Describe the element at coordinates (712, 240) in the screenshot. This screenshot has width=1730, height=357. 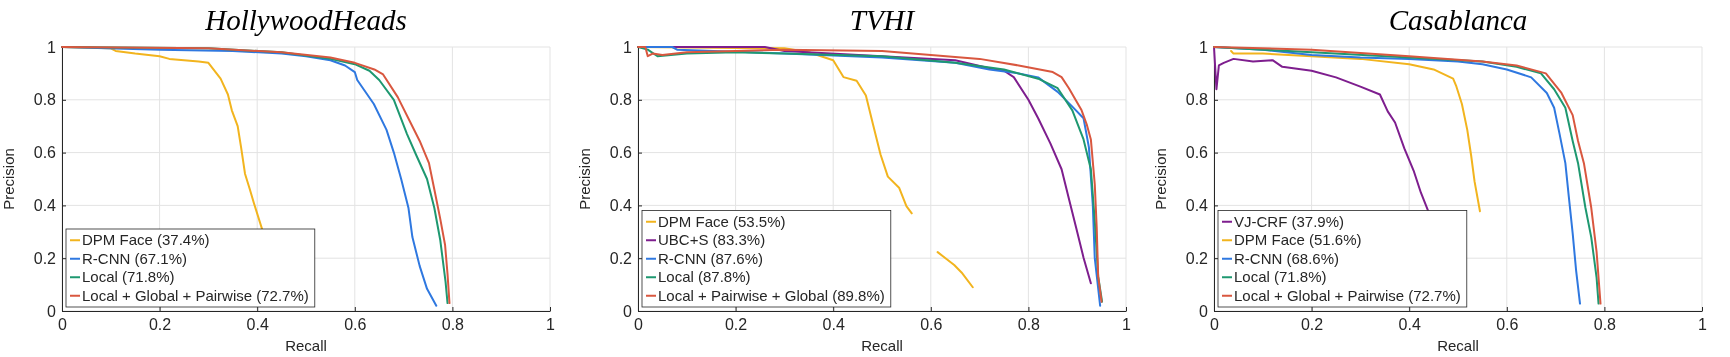
I see `legend-label: UBC+S (83.3%)` at that location.